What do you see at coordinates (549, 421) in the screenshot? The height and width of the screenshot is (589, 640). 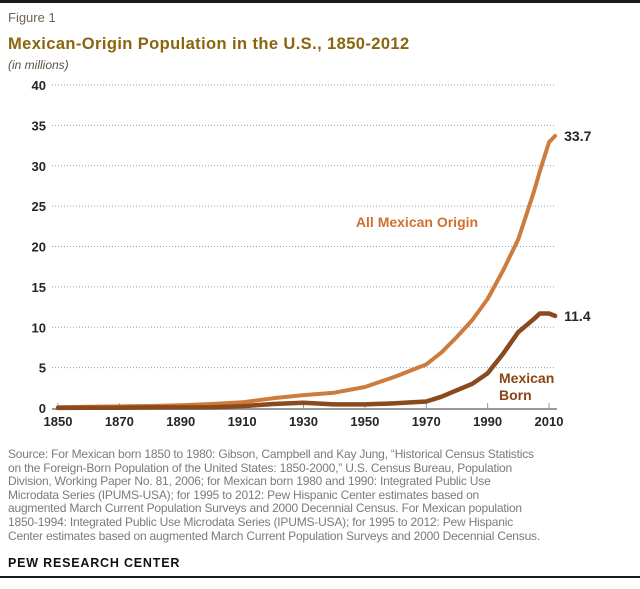 I see `x-tick-label-2010: 2010` at bounding box center [549, 421].